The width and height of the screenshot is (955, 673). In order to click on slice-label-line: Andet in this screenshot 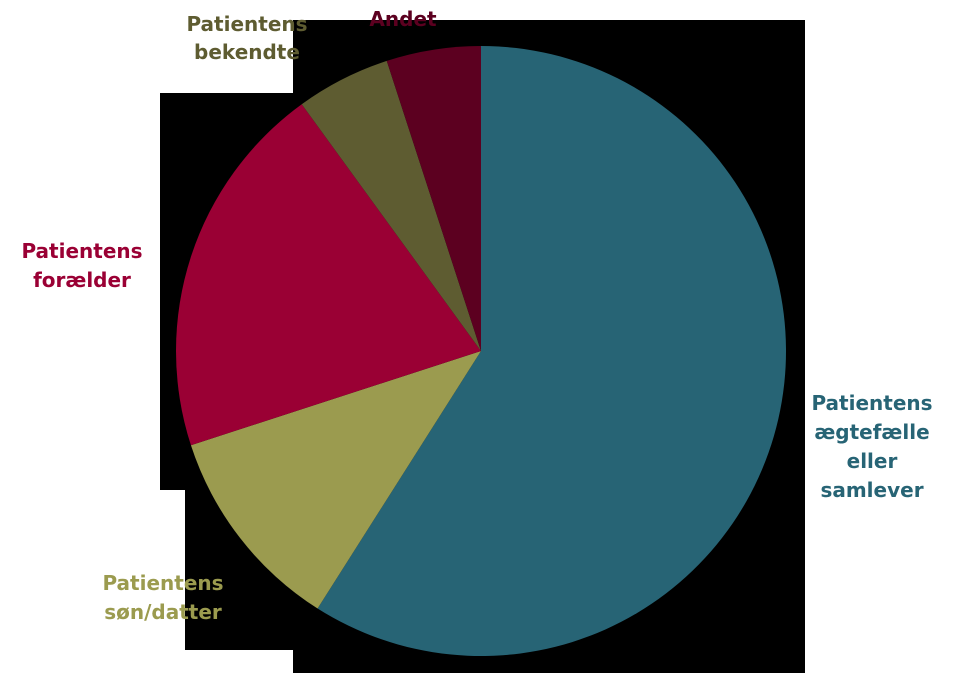, I will do `click(403, 19)`.